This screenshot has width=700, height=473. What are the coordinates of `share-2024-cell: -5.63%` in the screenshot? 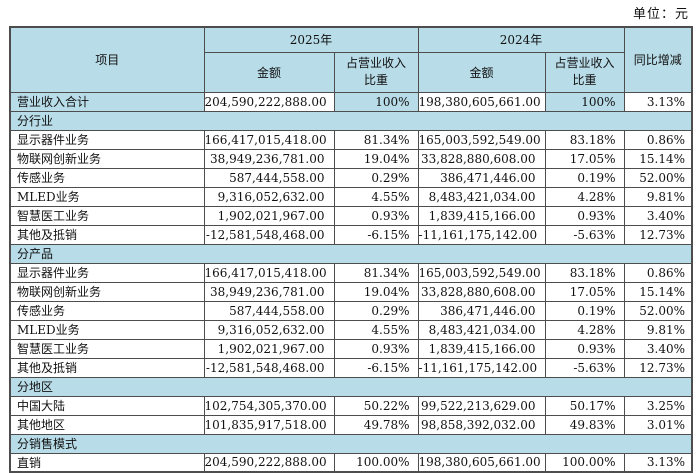 It's located at (584, 234).